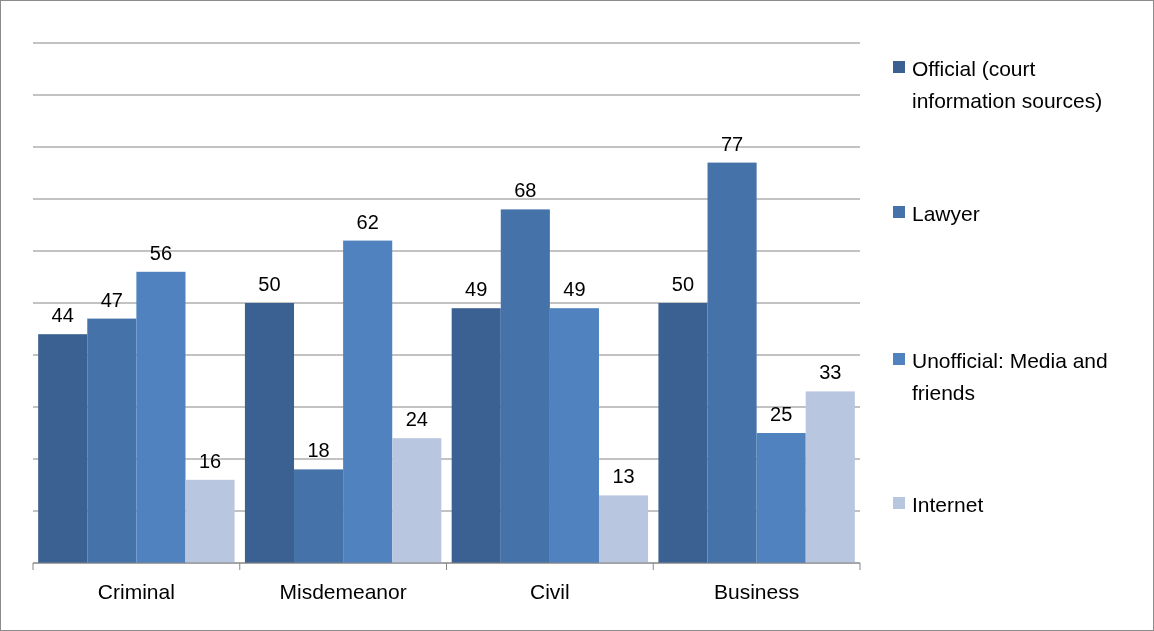 Image resolution: width=1154 pixels, height=631 pixels. What do you see at coordinates (623, 476) in the screenshot?
I see `data-label: 13` at bounding box center [623, 476].